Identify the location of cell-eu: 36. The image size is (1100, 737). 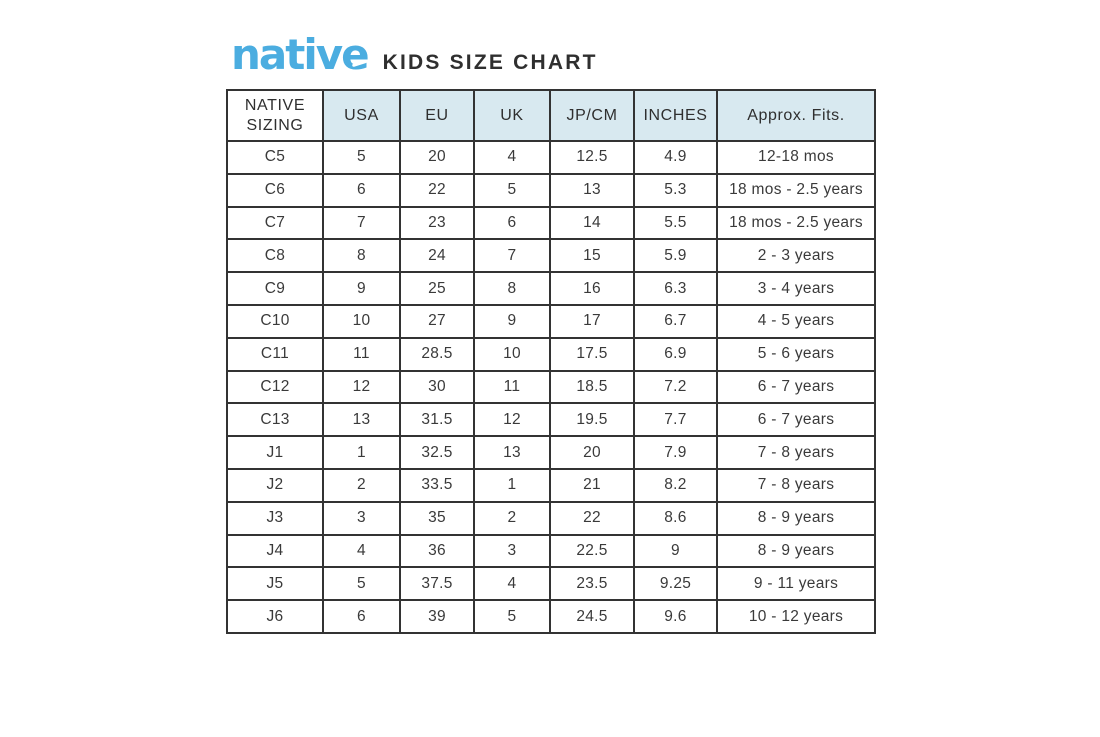
(437, 551).